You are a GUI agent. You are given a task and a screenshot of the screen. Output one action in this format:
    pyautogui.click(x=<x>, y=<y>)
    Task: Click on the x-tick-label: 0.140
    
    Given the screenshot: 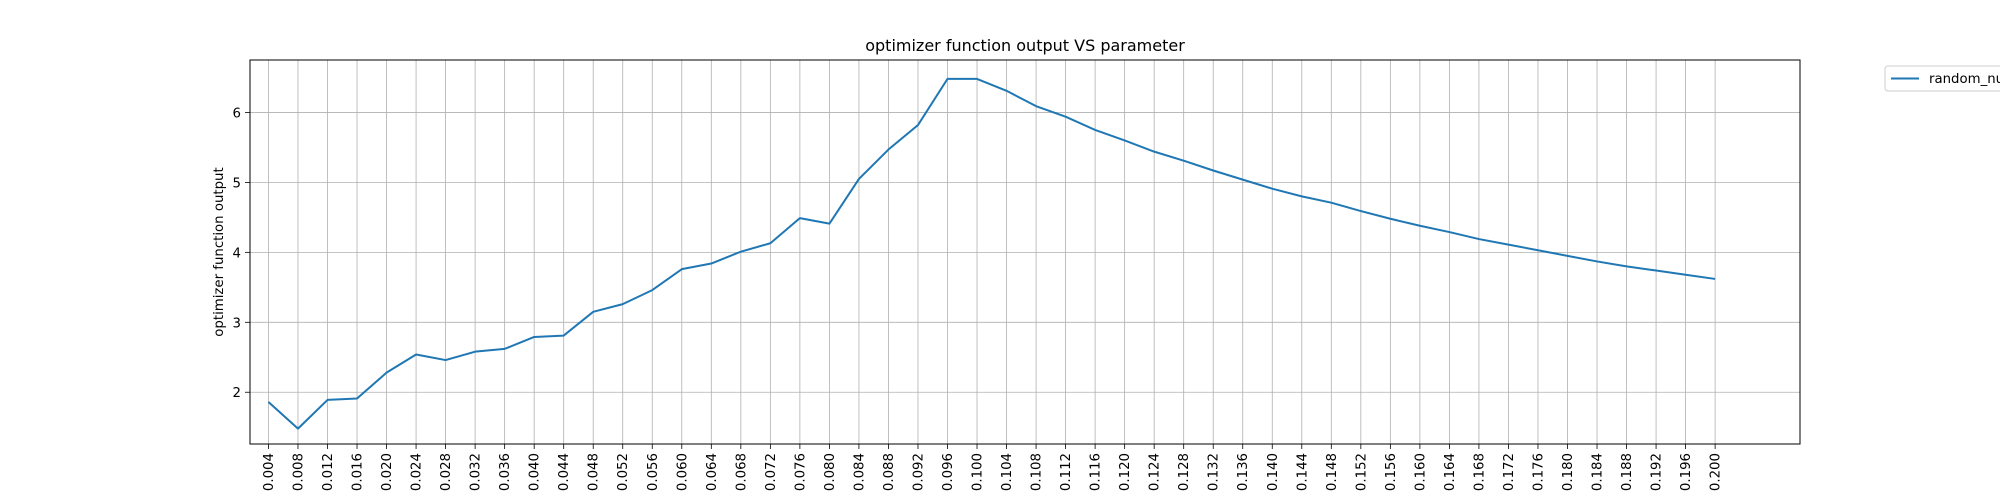 What is the action you would take?
    pyautogui.click(x=1273, y=472)
    